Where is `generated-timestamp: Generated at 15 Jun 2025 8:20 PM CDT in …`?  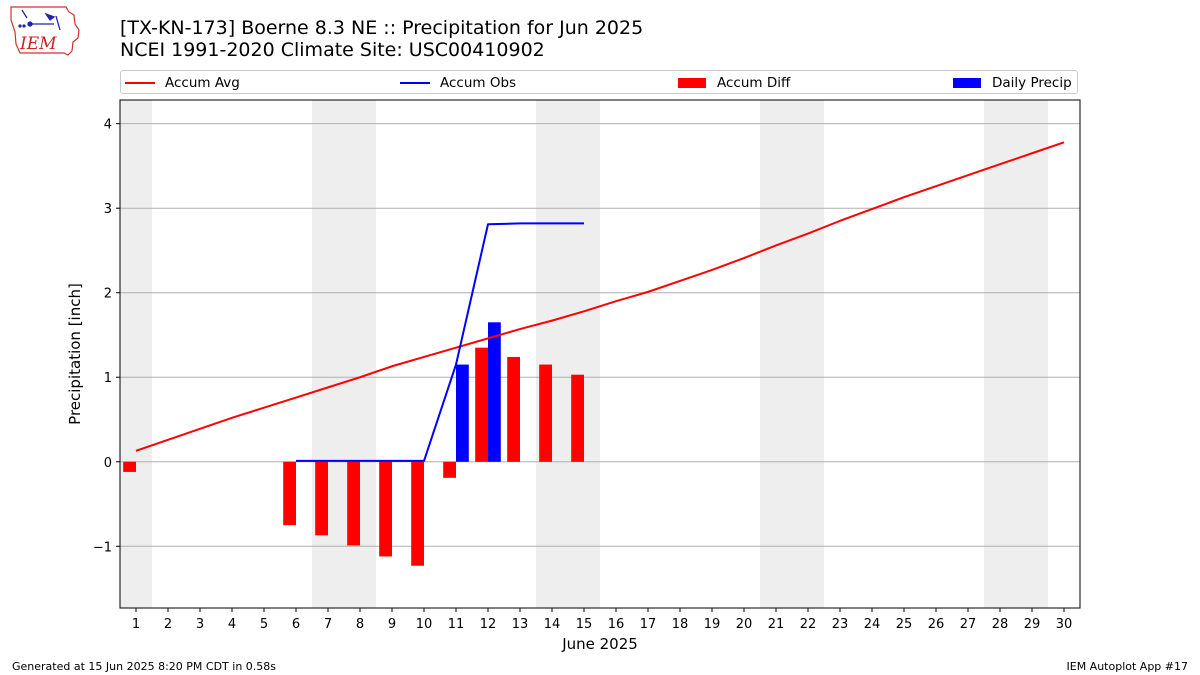 generated-timestamp: Generated at 15 Jun 2025 8:20 PM CDT in … is located at coordinates (144, 666).